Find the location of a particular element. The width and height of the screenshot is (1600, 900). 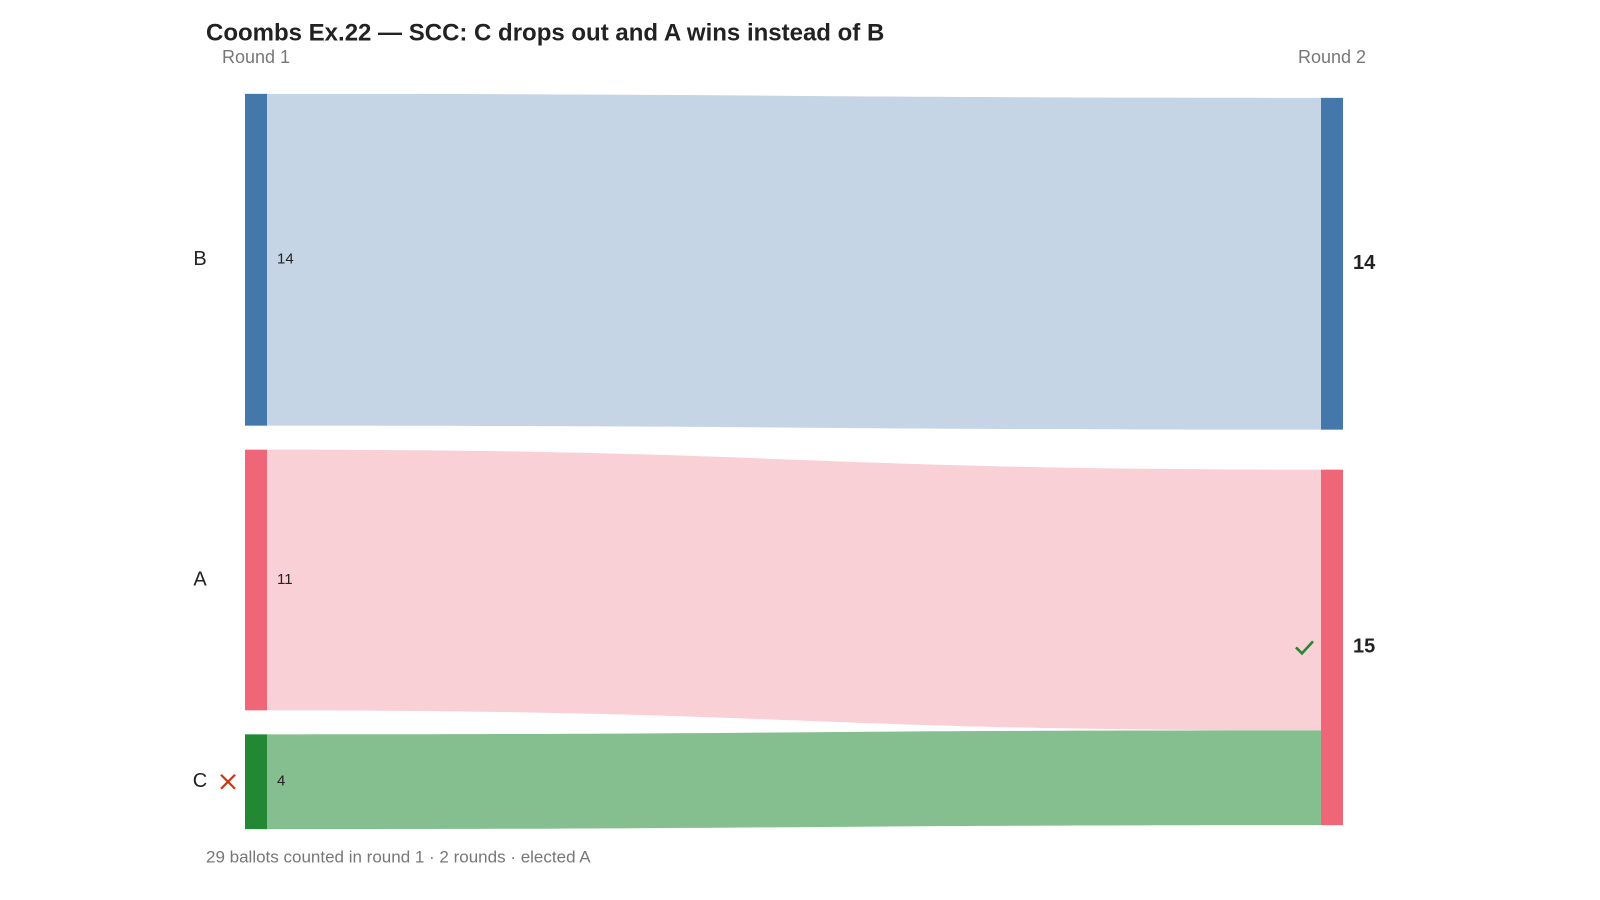

eliminated-mark is located at coordinates (228, 781).